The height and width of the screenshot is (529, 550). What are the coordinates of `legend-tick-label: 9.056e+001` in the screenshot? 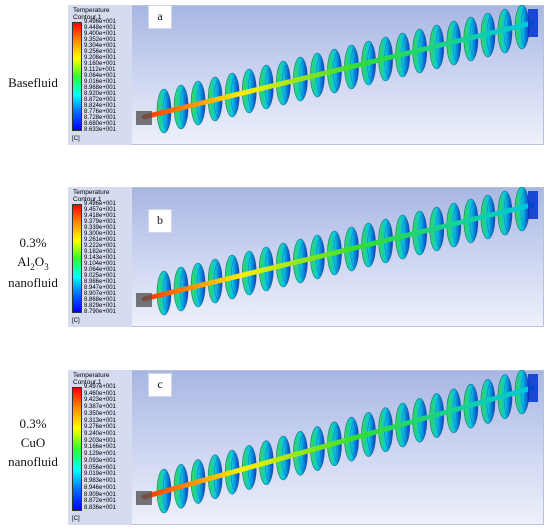 It's located at (100, 467).